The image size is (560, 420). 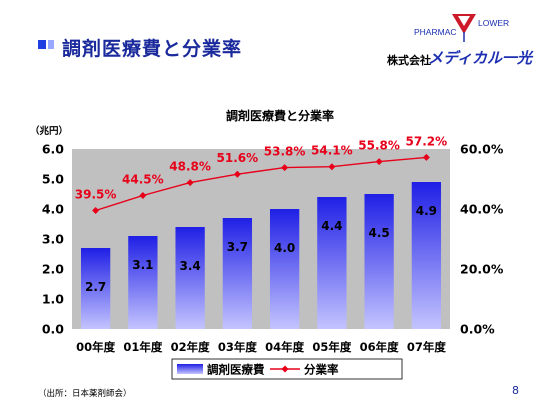 What do you see at coordinates (190, 369) in the screenshot?
I see `legend-swatch-bar` at bounding box center [190, 369].